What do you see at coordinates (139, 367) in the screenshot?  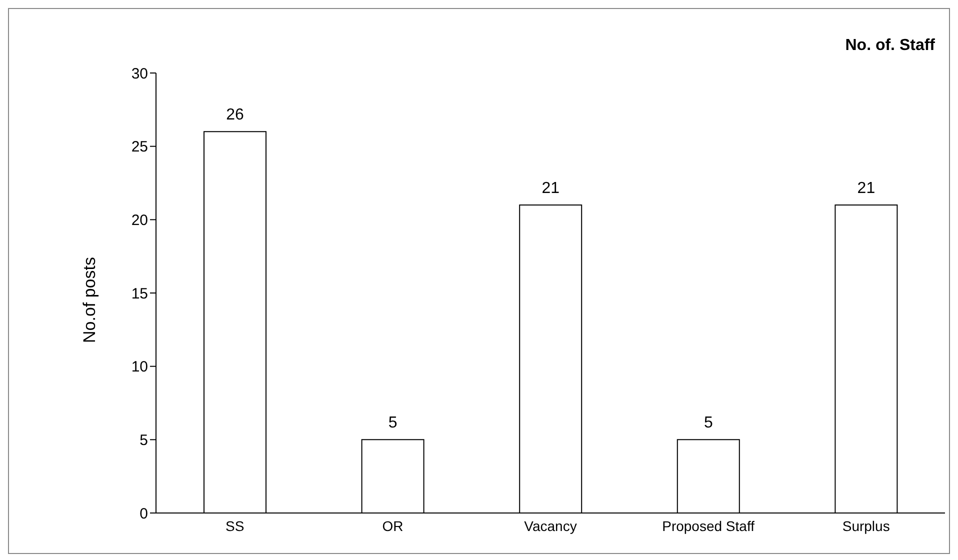 I see `y-tick-label: 10` at bounding box center [139, 367].